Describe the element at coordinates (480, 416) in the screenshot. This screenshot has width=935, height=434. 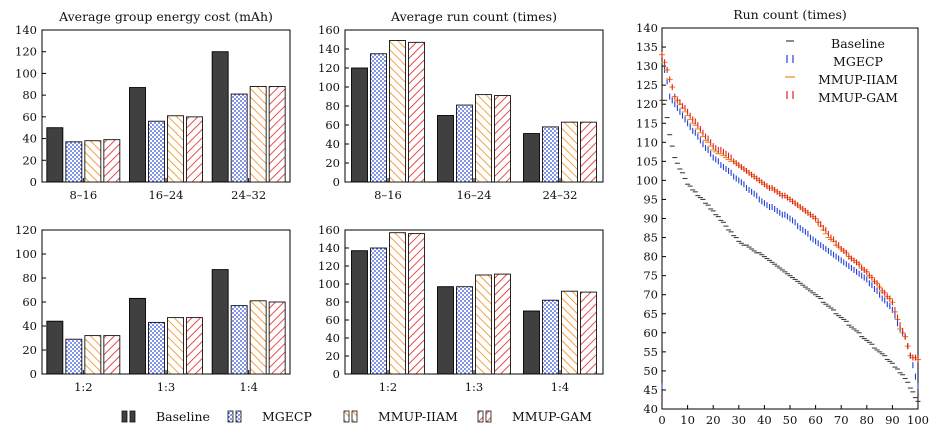
I see `legend-swatch-mmup-gam` at that location.